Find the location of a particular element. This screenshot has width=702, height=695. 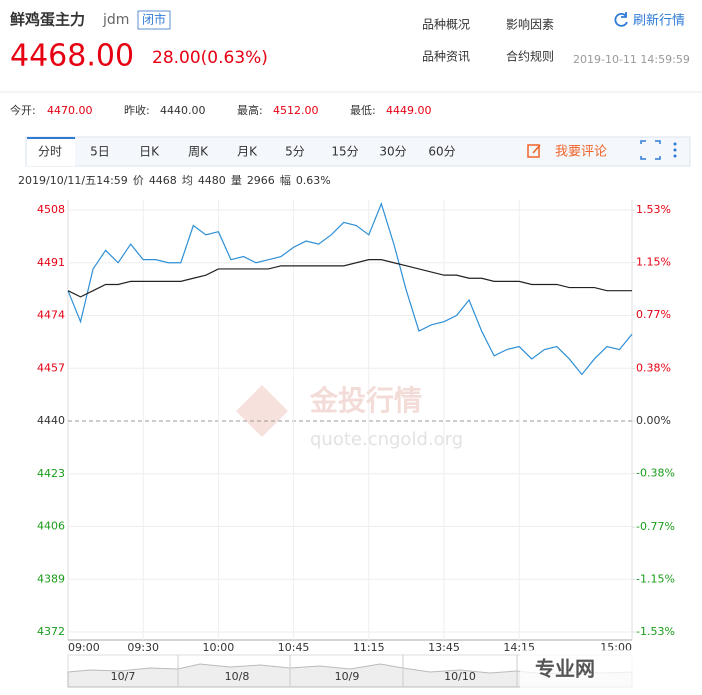

tab: 月K is located at coordinates (247, 152).